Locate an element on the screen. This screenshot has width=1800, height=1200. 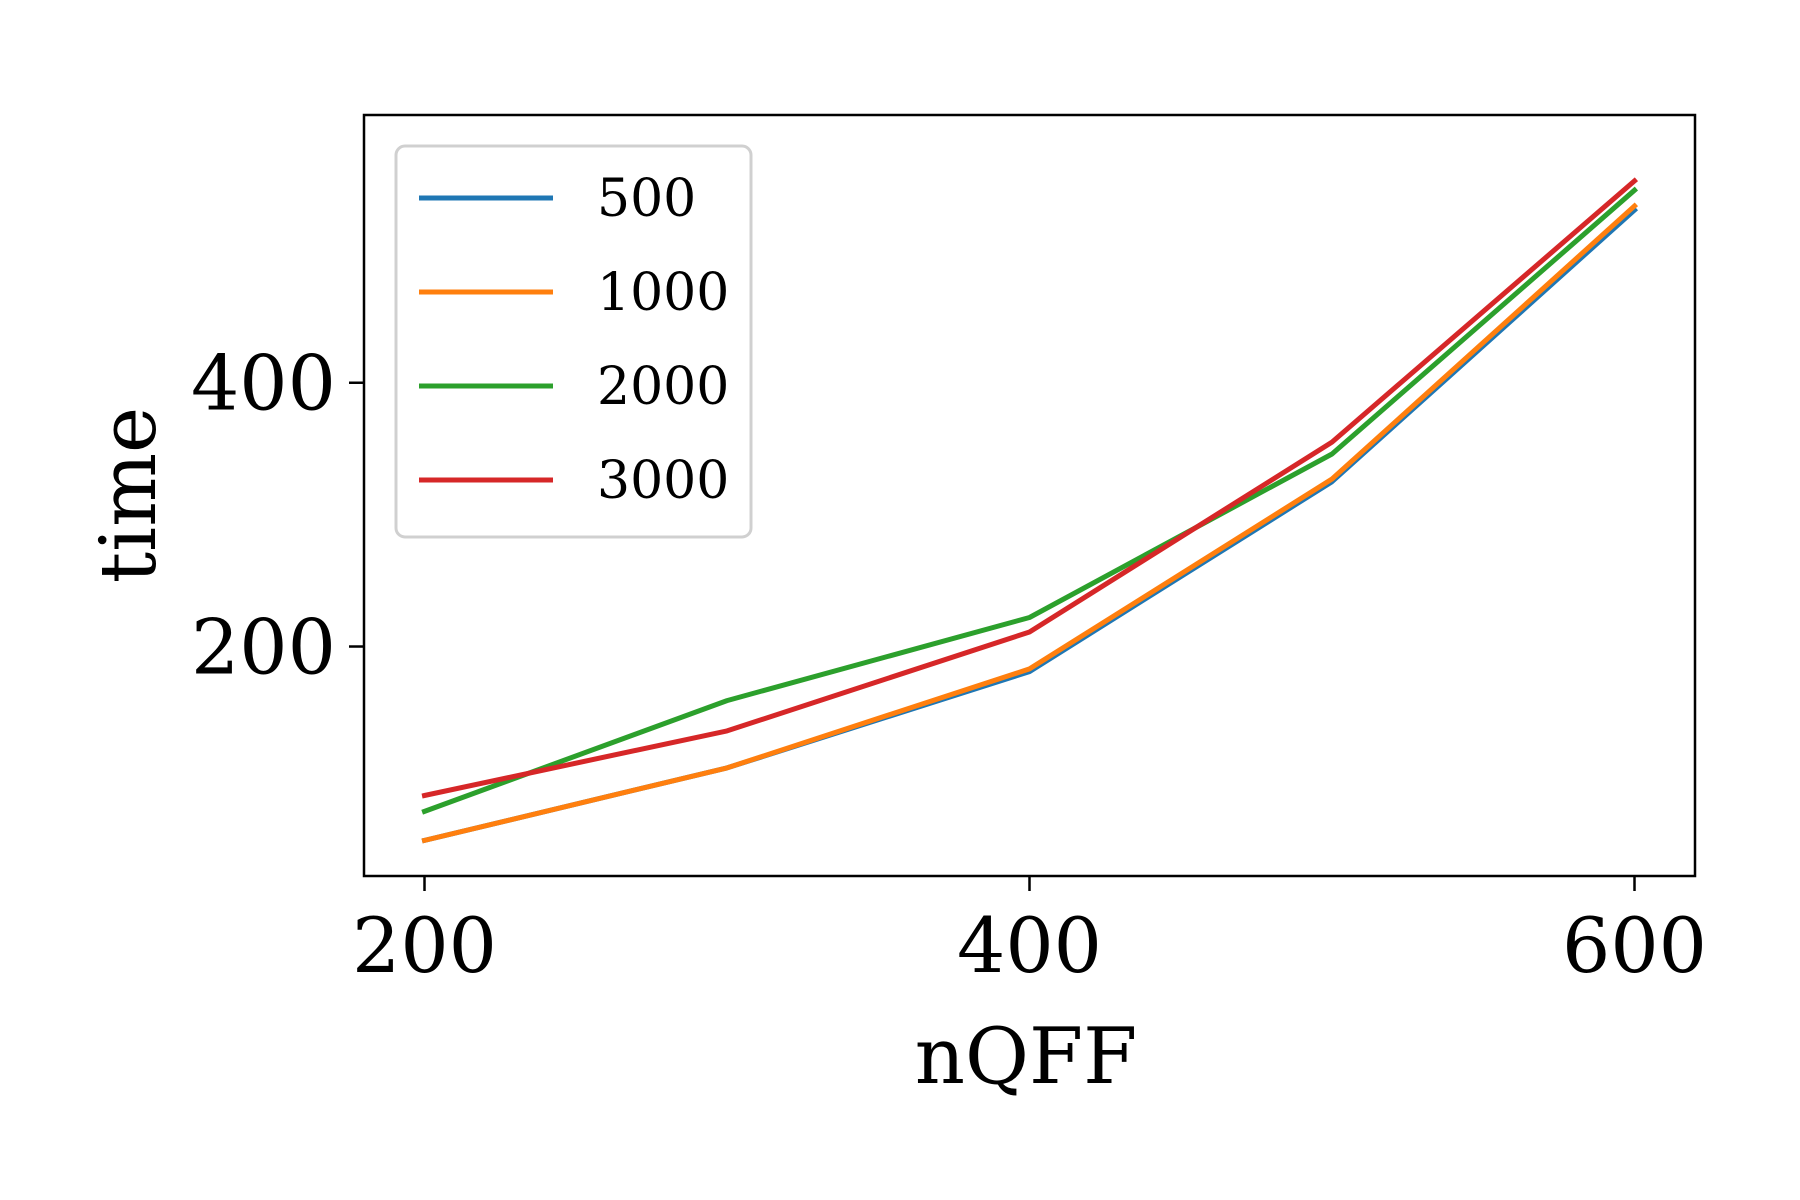
legend-label-500: 500 is located at coordinates (646, 199).